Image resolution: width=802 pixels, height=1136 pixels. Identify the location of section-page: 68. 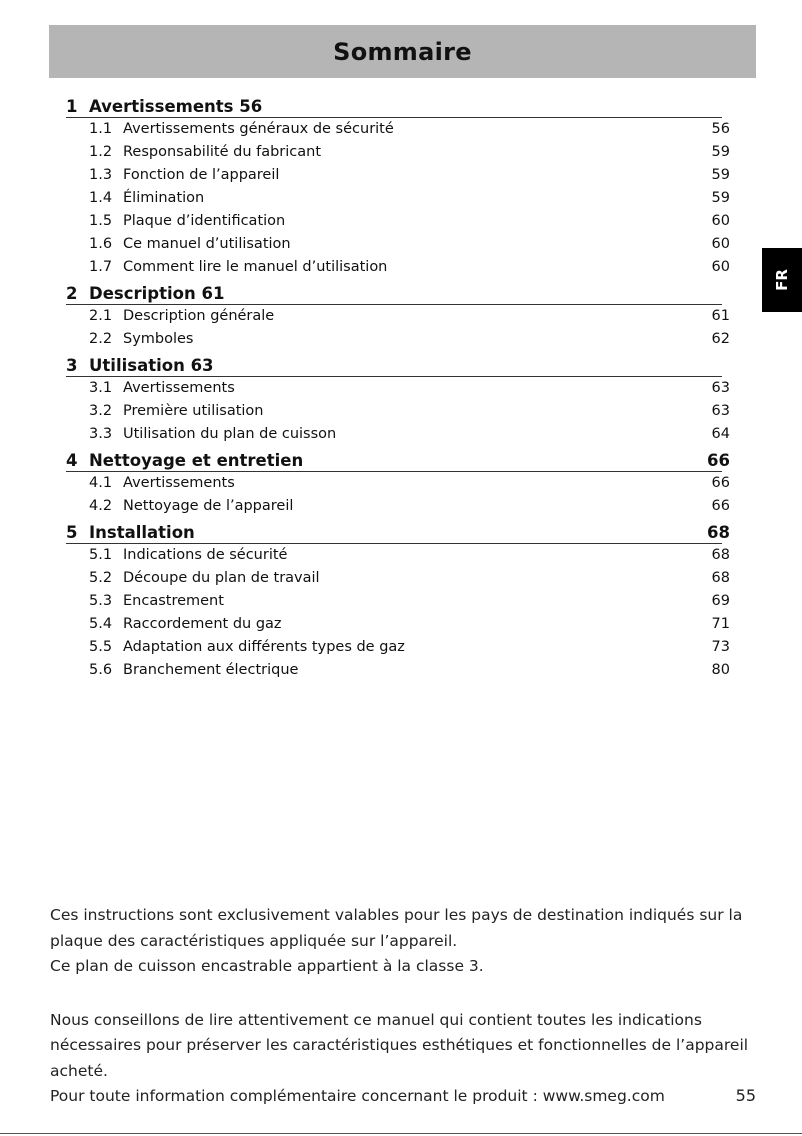
(718, 532).